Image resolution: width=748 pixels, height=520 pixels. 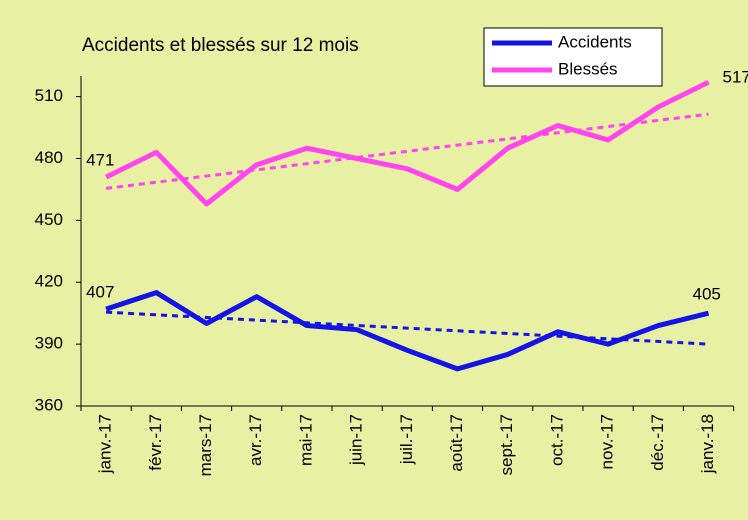 What do you see at coordinates (456, 443) in the screenshot?
I see `x-tick-label: août-17` at bounding box center [456, 443].